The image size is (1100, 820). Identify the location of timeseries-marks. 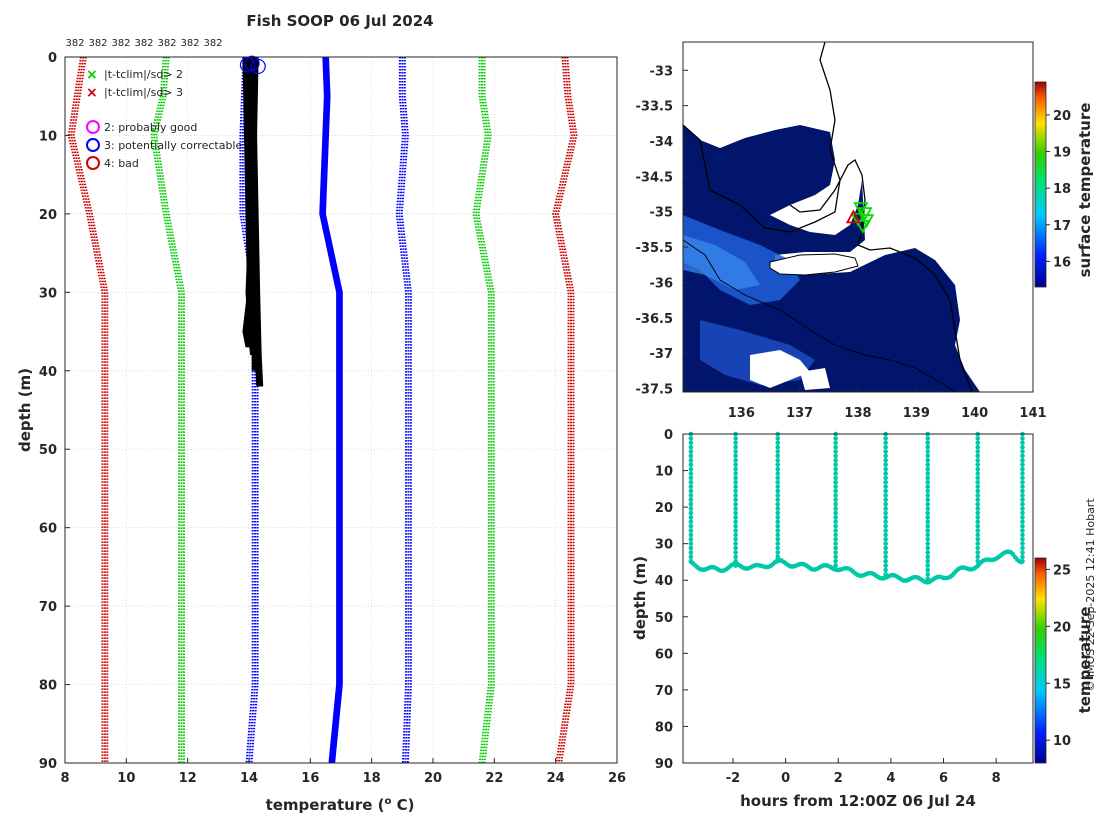
(856, 508).